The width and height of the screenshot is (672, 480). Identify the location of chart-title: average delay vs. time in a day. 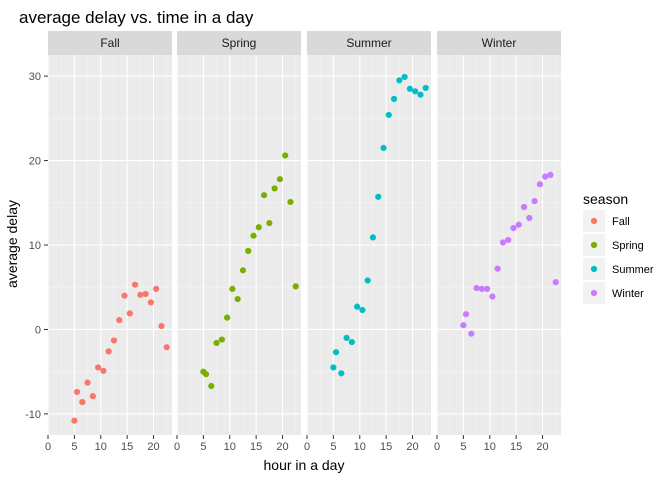
(136, 17).